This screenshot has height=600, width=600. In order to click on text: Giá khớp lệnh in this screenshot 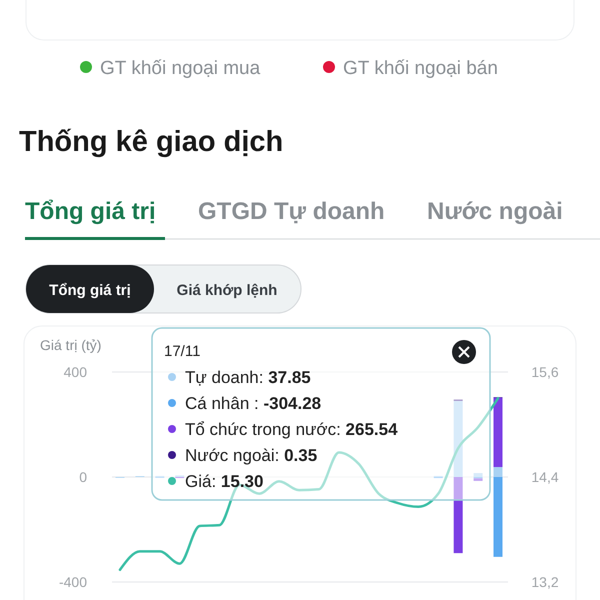, I will do `click(227, 290)`.